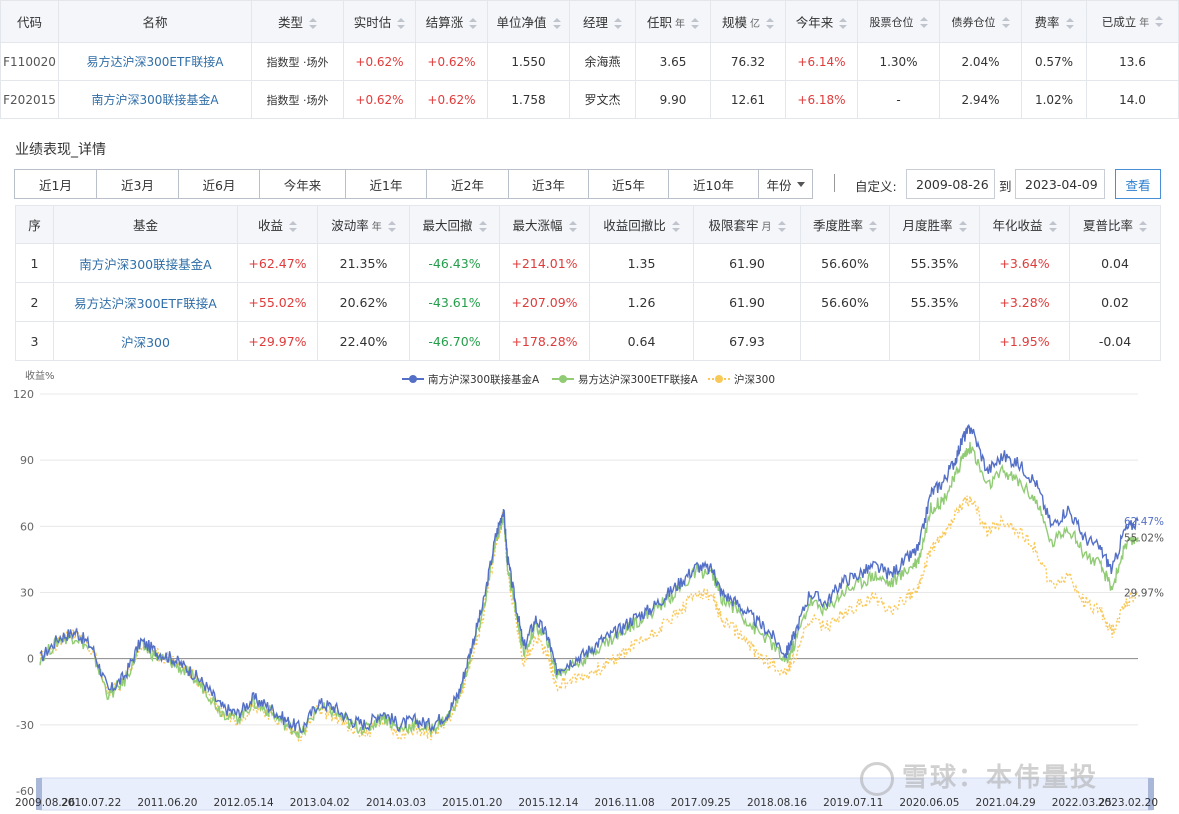 This screenshot has height=814, width=1179. I want to click on col-code: 代码, so click(29, 21).